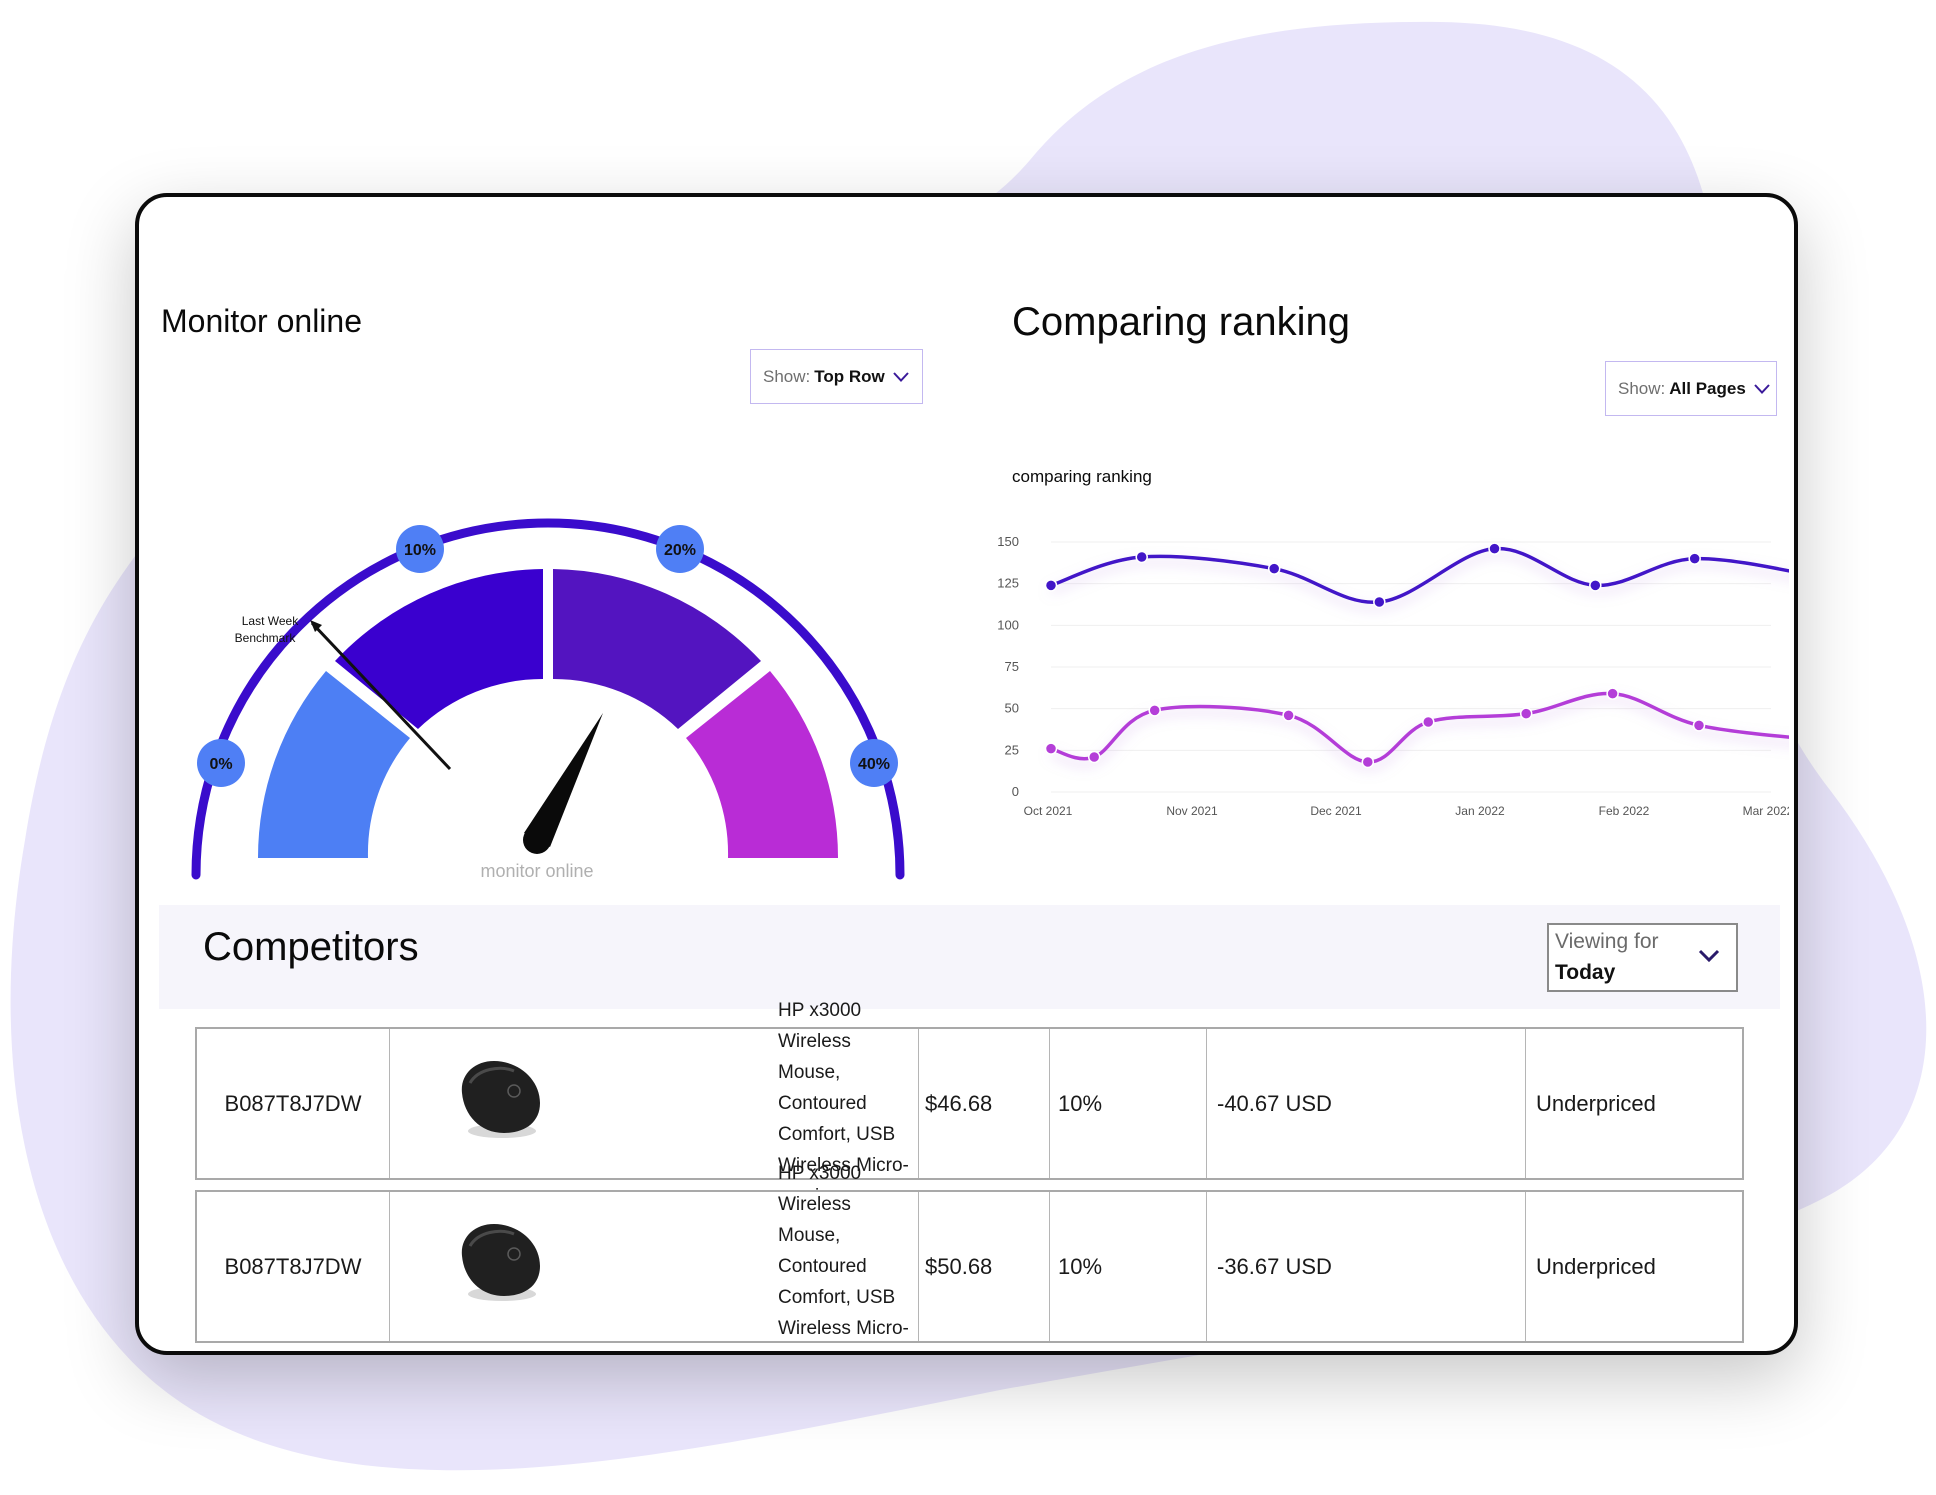  I want to click on x-tick-label: Nov 2021, so click(1192, 811).